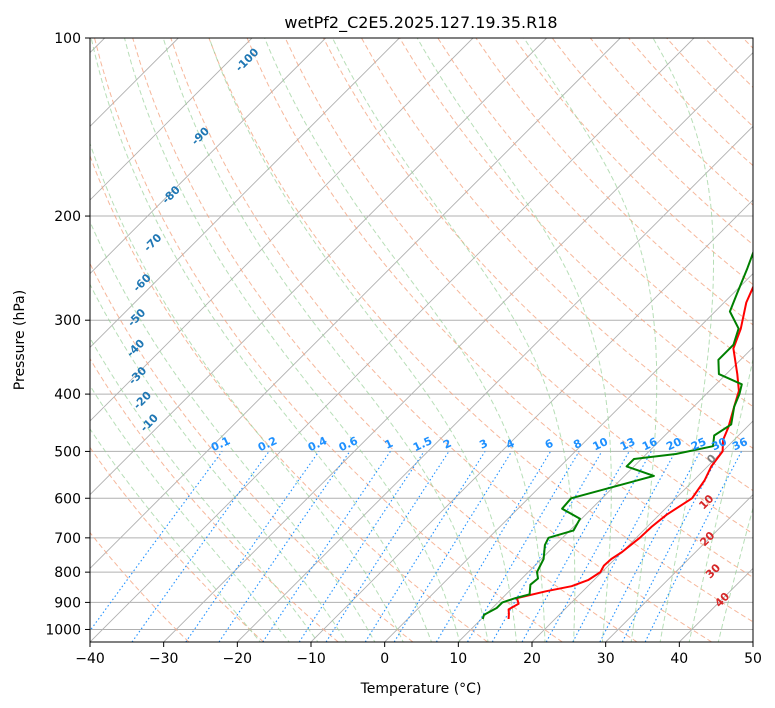 Image resolution: width=775 pixels, height=708 pixels. Describe the element at coordinates (627, 444) in the screenshot. I see `mixing-ratio-label: 13` at that location.